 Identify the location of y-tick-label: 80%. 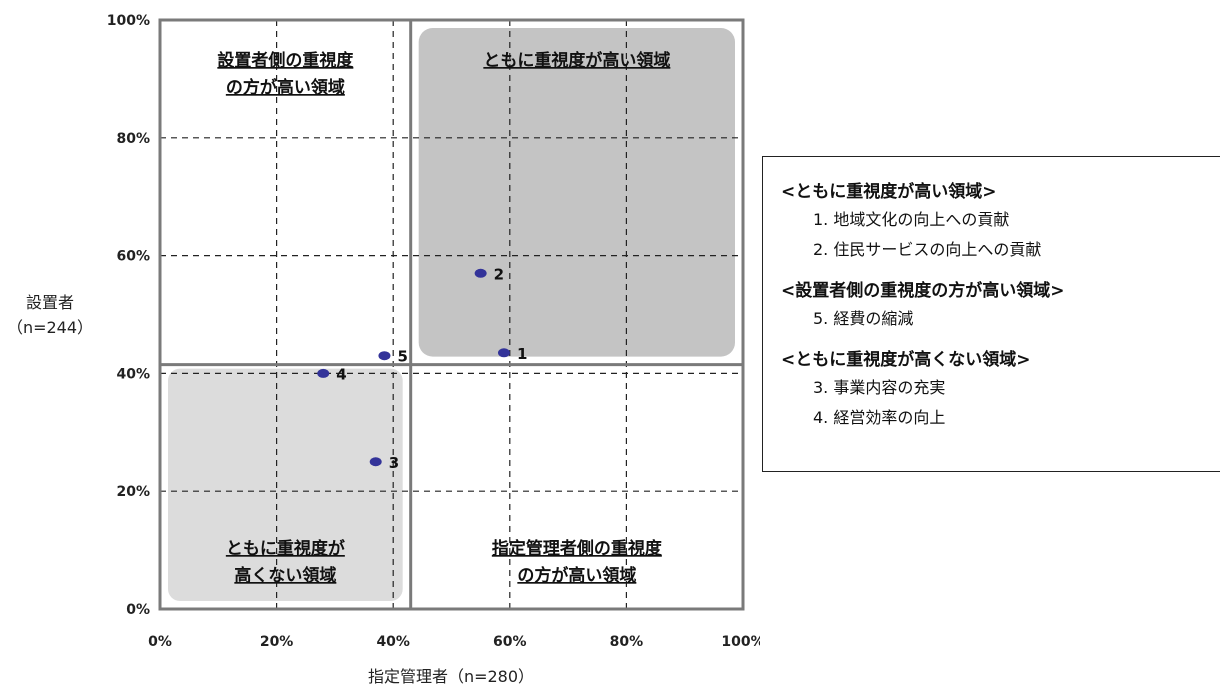
(133, 139).